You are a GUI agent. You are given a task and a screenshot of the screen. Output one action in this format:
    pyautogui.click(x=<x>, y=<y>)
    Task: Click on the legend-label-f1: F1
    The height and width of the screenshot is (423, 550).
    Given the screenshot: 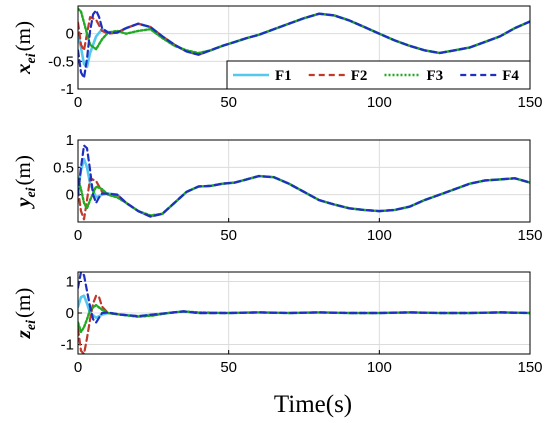 What is the action you would take?
    pyautogui.click(x=283, y=76)
    